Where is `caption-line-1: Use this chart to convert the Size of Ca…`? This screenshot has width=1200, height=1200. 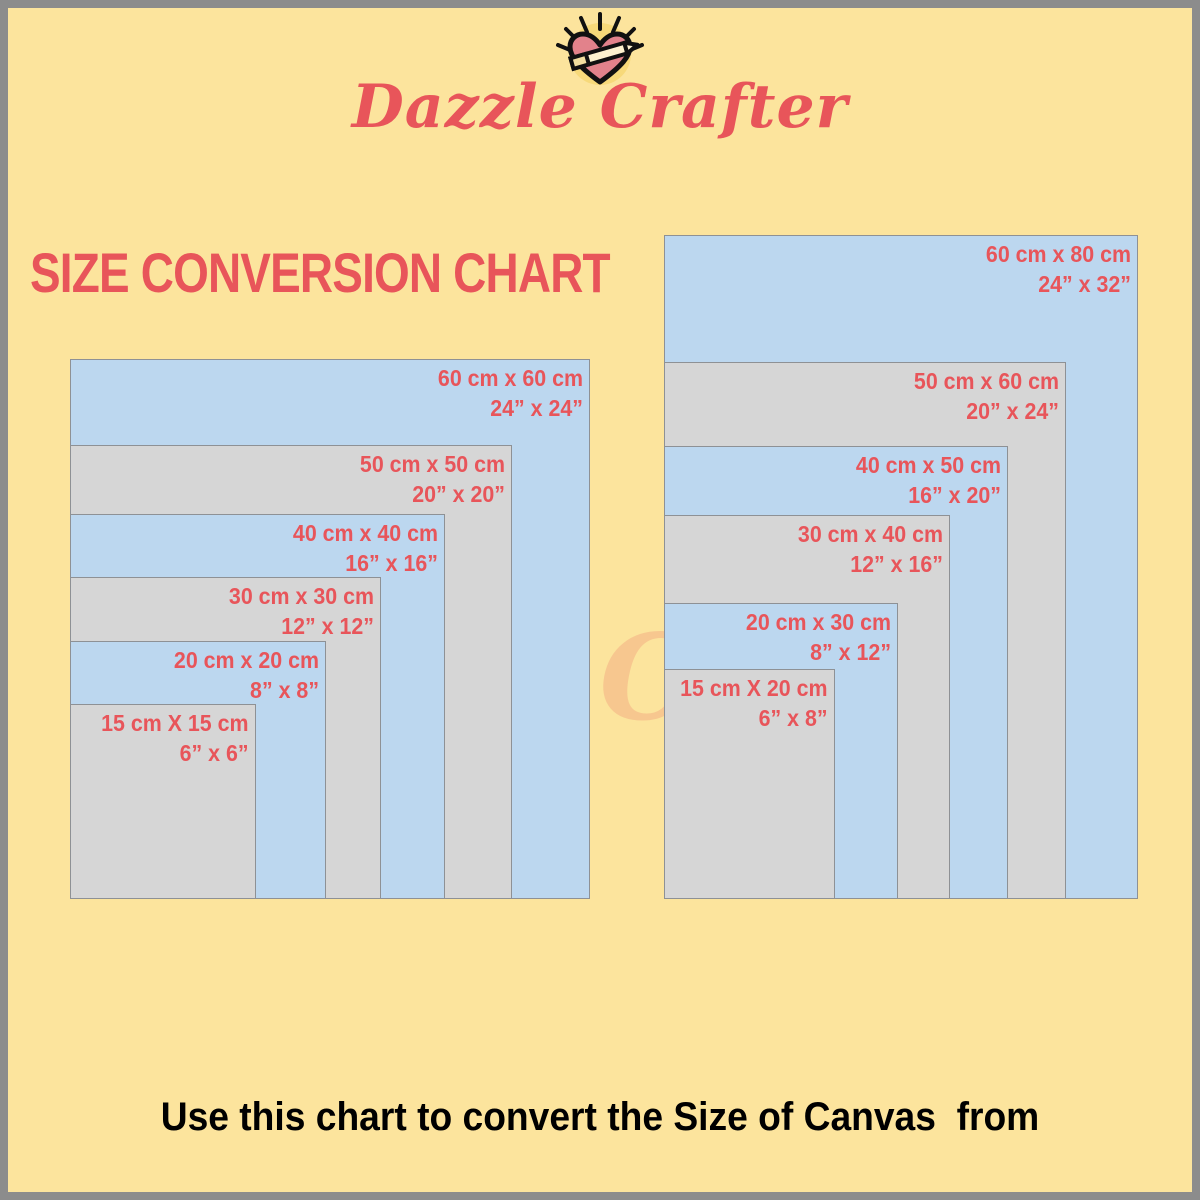 caption-line-1: Use this chart to convert the Size of Ca… is located at coordinates (600, 1117).